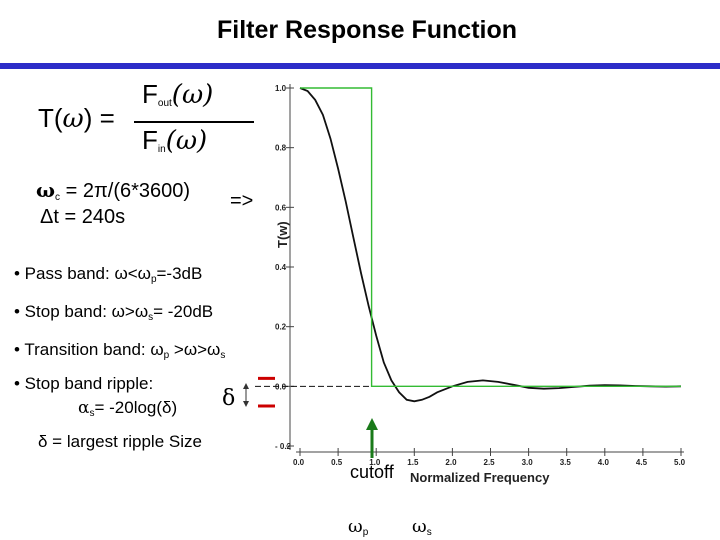 The height and width of the screenshot is (540, 720). What do you see at coordinates (372, 472) in the screenshot?
I see `cutoff-label: cutoff` at bounding box center [372, 472].